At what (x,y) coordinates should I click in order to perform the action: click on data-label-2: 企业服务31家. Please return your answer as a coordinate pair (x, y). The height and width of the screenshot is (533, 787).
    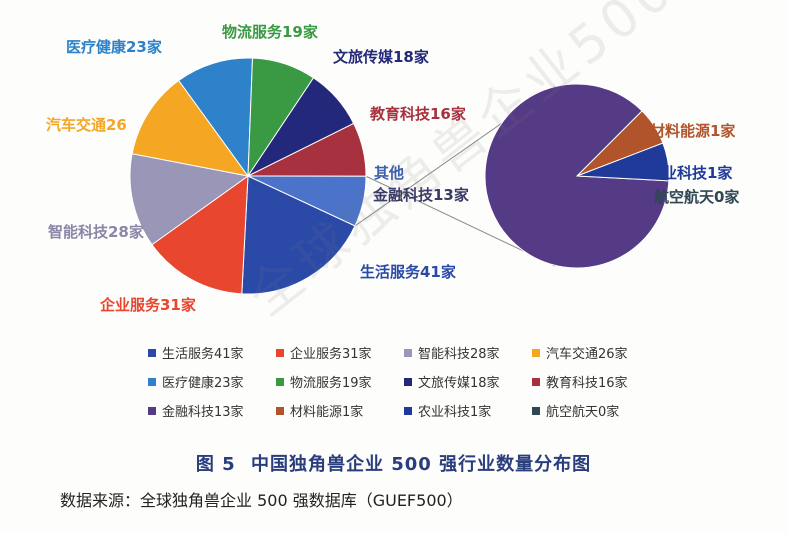
    Looking at the image, I should click on (147, 305).